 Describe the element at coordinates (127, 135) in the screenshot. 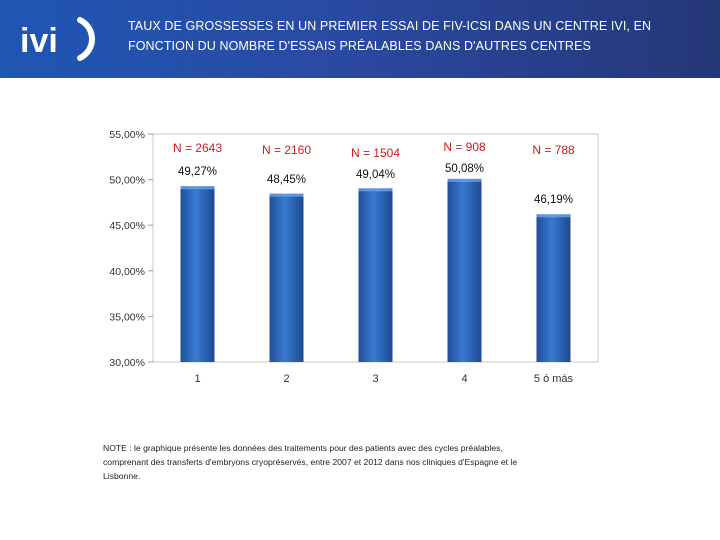

I see `y-tick-label: 55,00%` at that location.